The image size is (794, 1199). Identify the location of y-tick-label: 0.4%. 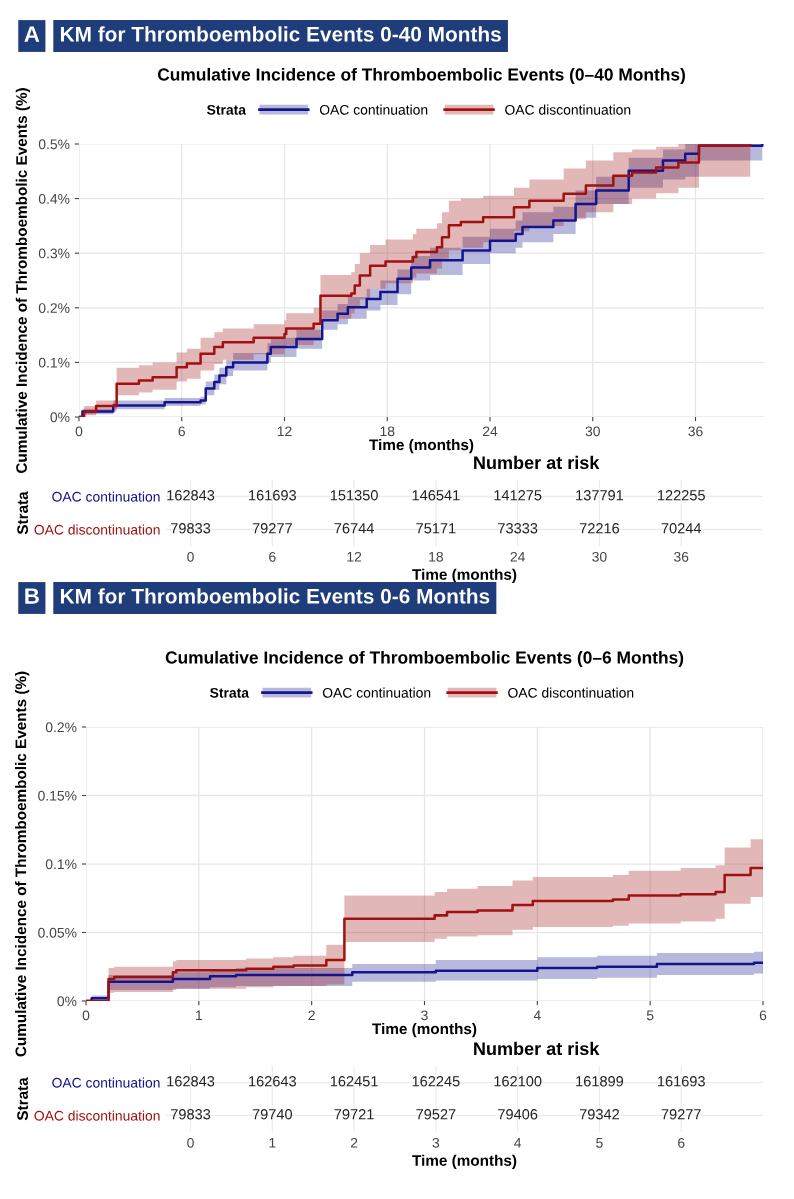
(54, 198).